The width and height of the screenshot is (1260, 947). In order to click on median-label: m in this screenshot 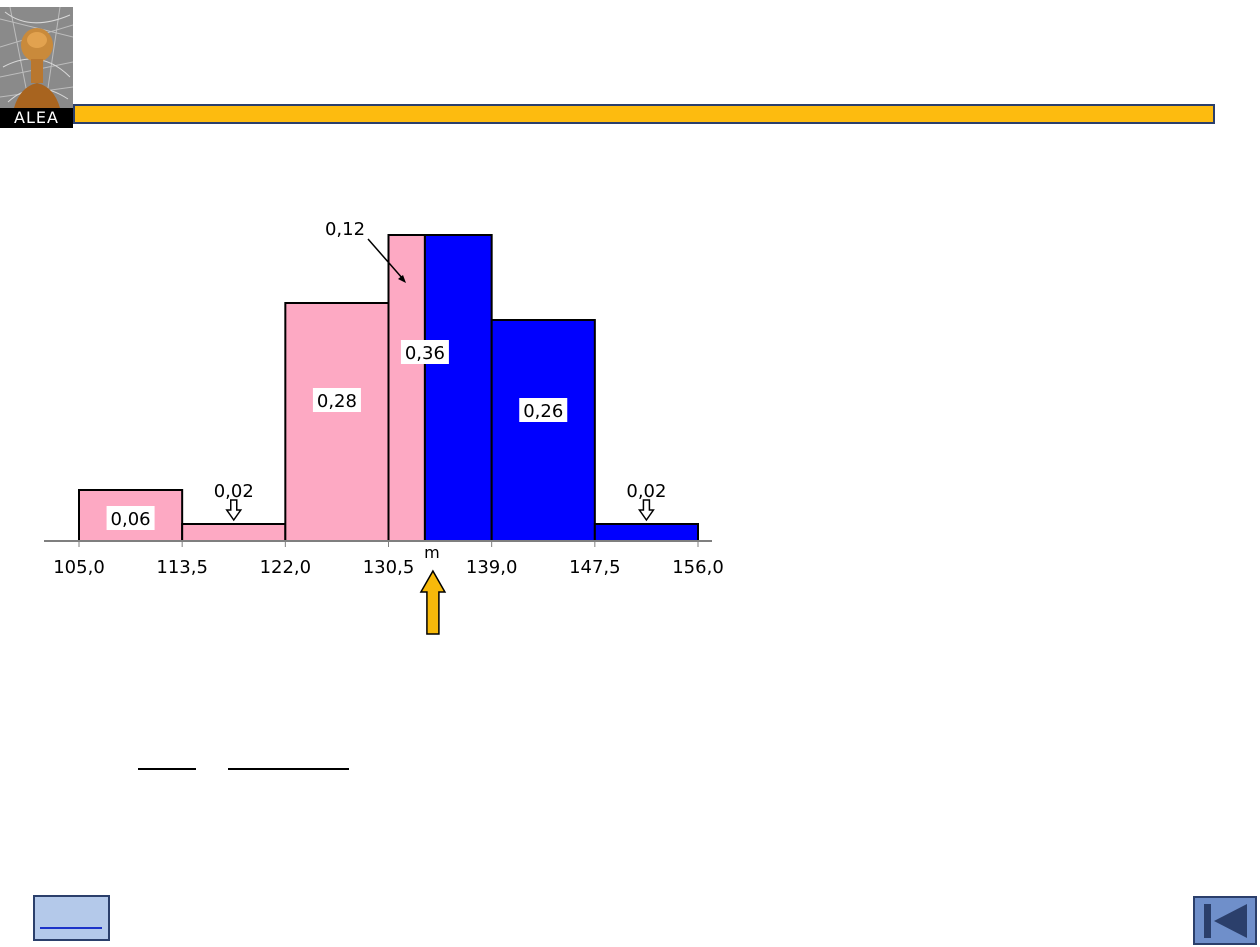, I will do `click(432, 552)`.